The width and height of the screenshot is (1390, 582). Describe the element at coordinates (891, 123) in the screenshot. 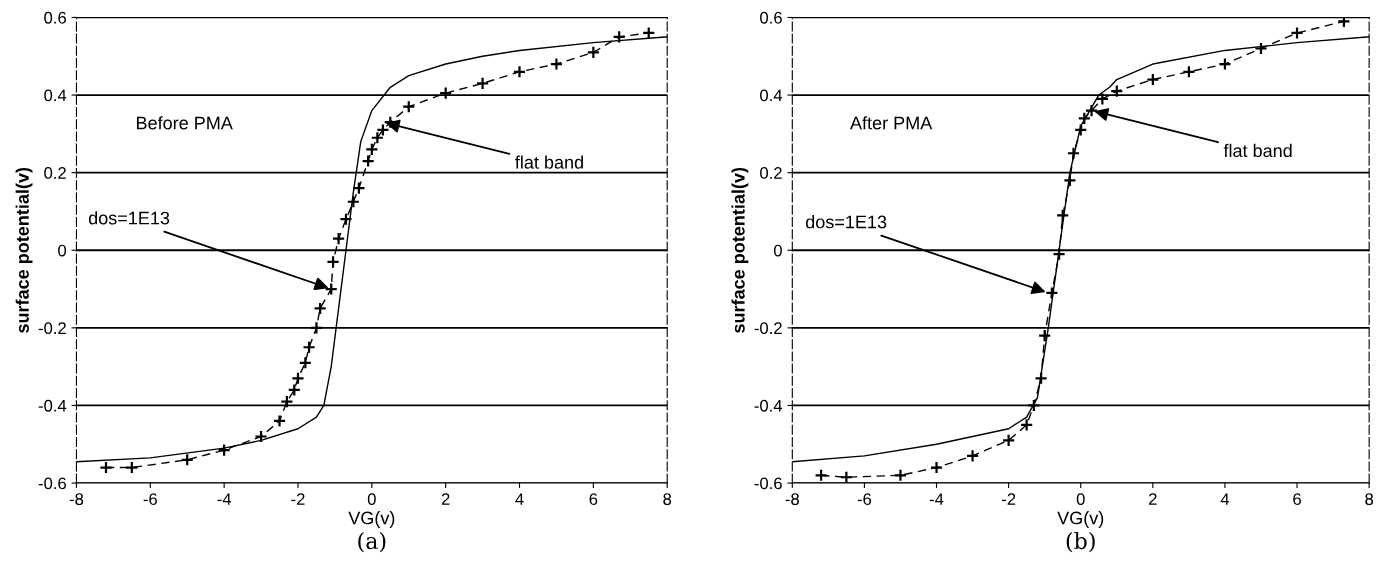

I see `annotation: After PMA` at that location.